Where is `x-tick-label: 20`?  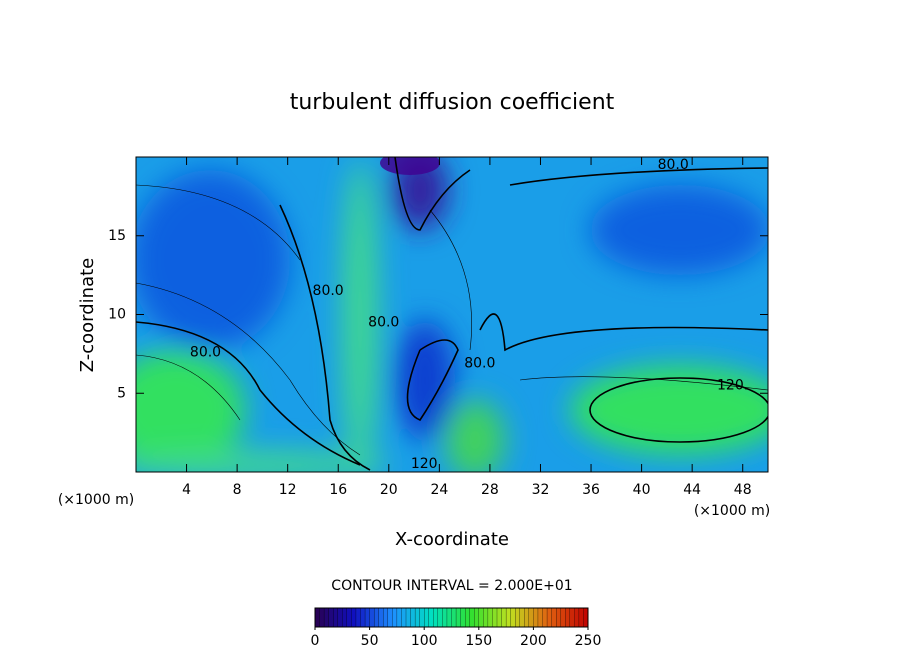 x-tick-label: 20 is located at coordinates (389, 490).